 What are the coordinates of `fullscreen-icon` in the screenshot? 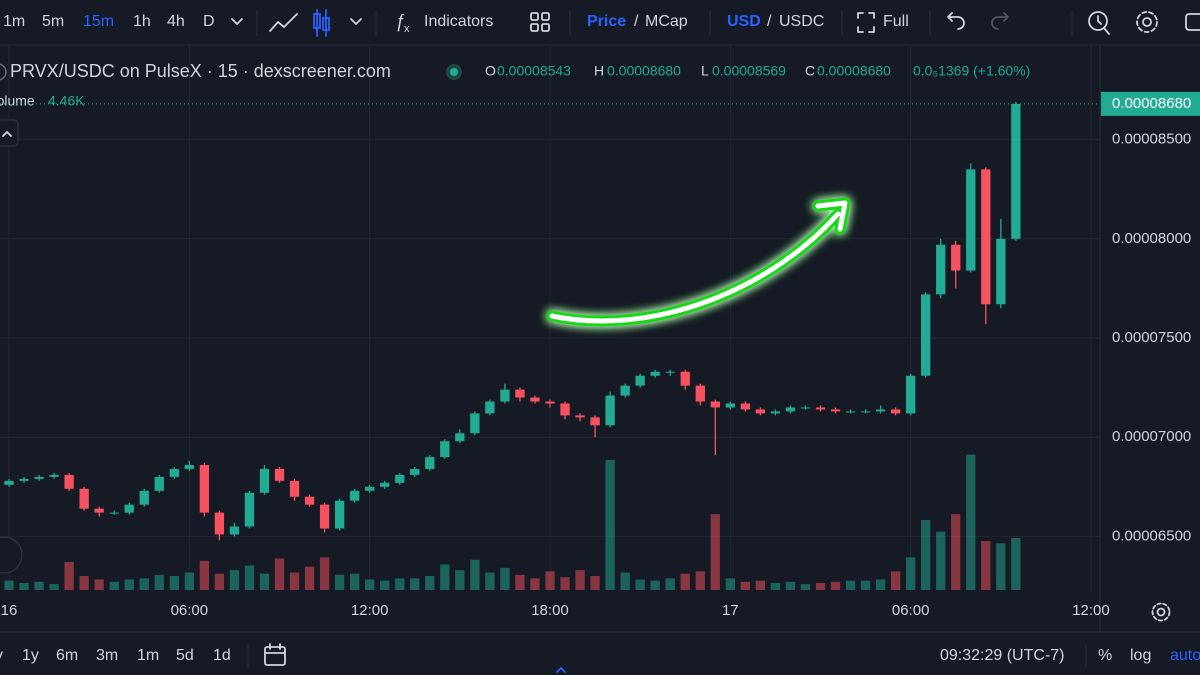 It's located at (866, 22).